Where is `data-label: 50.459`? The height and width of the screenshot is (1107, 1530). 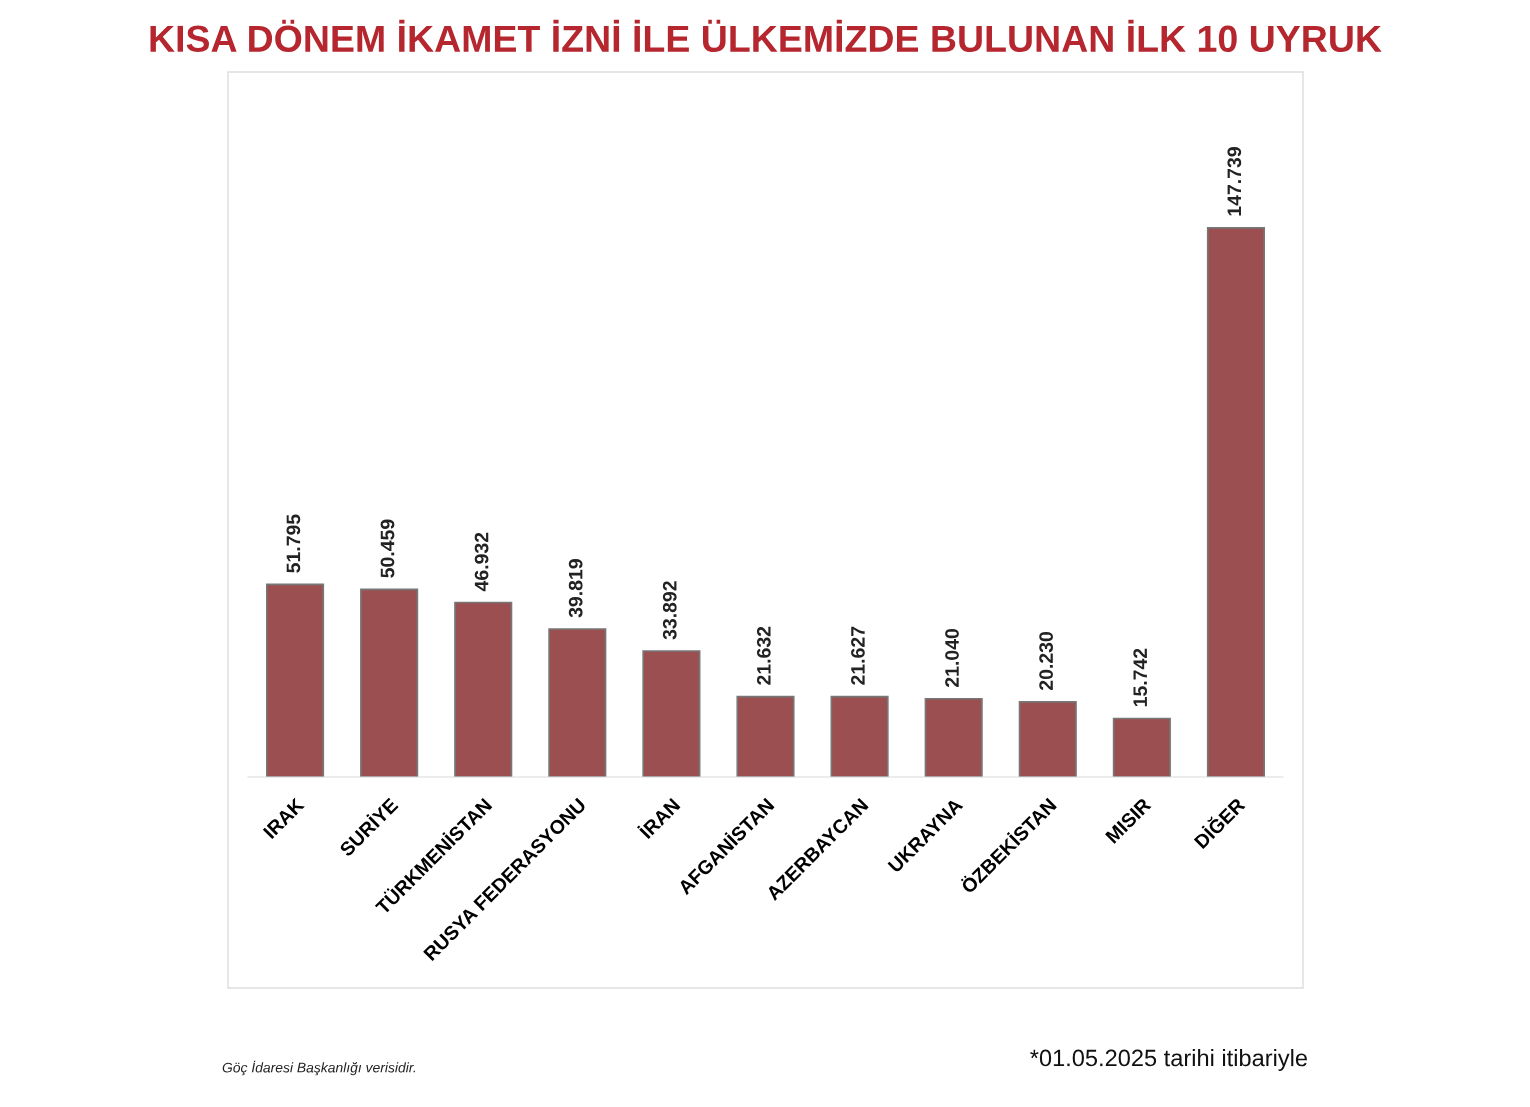 data-label: 50.459 is located at coordinates (387, 548).